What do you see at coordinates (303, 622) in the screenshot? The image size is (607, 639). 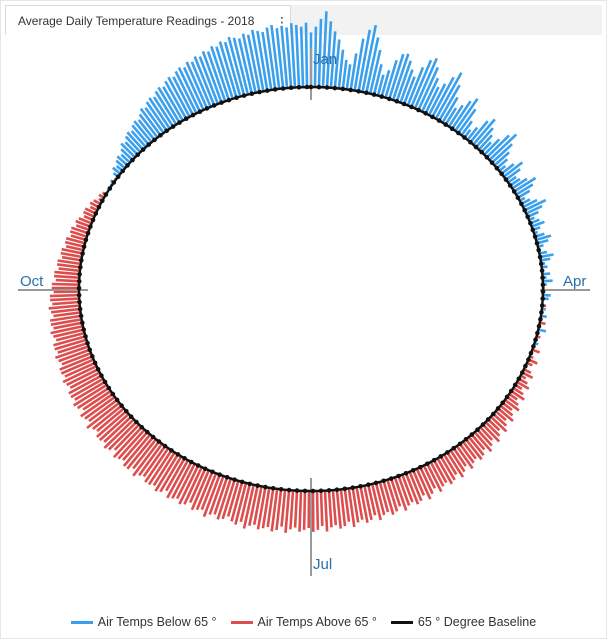 I see `legend-item-above: Air Temps Above 65 °` at bounding box center [303, 622].